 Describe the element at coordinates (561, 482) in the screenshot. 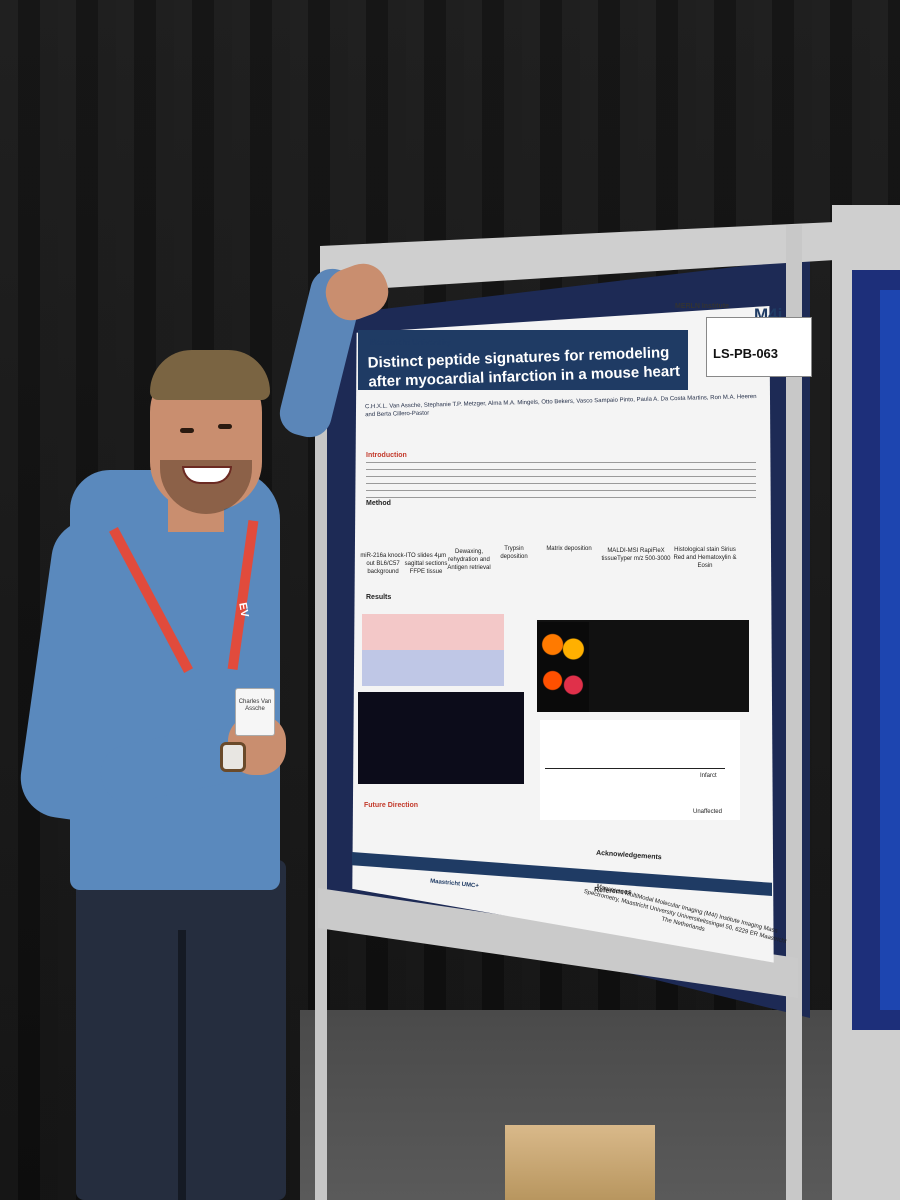

I see `introduction-text-block` at that location.